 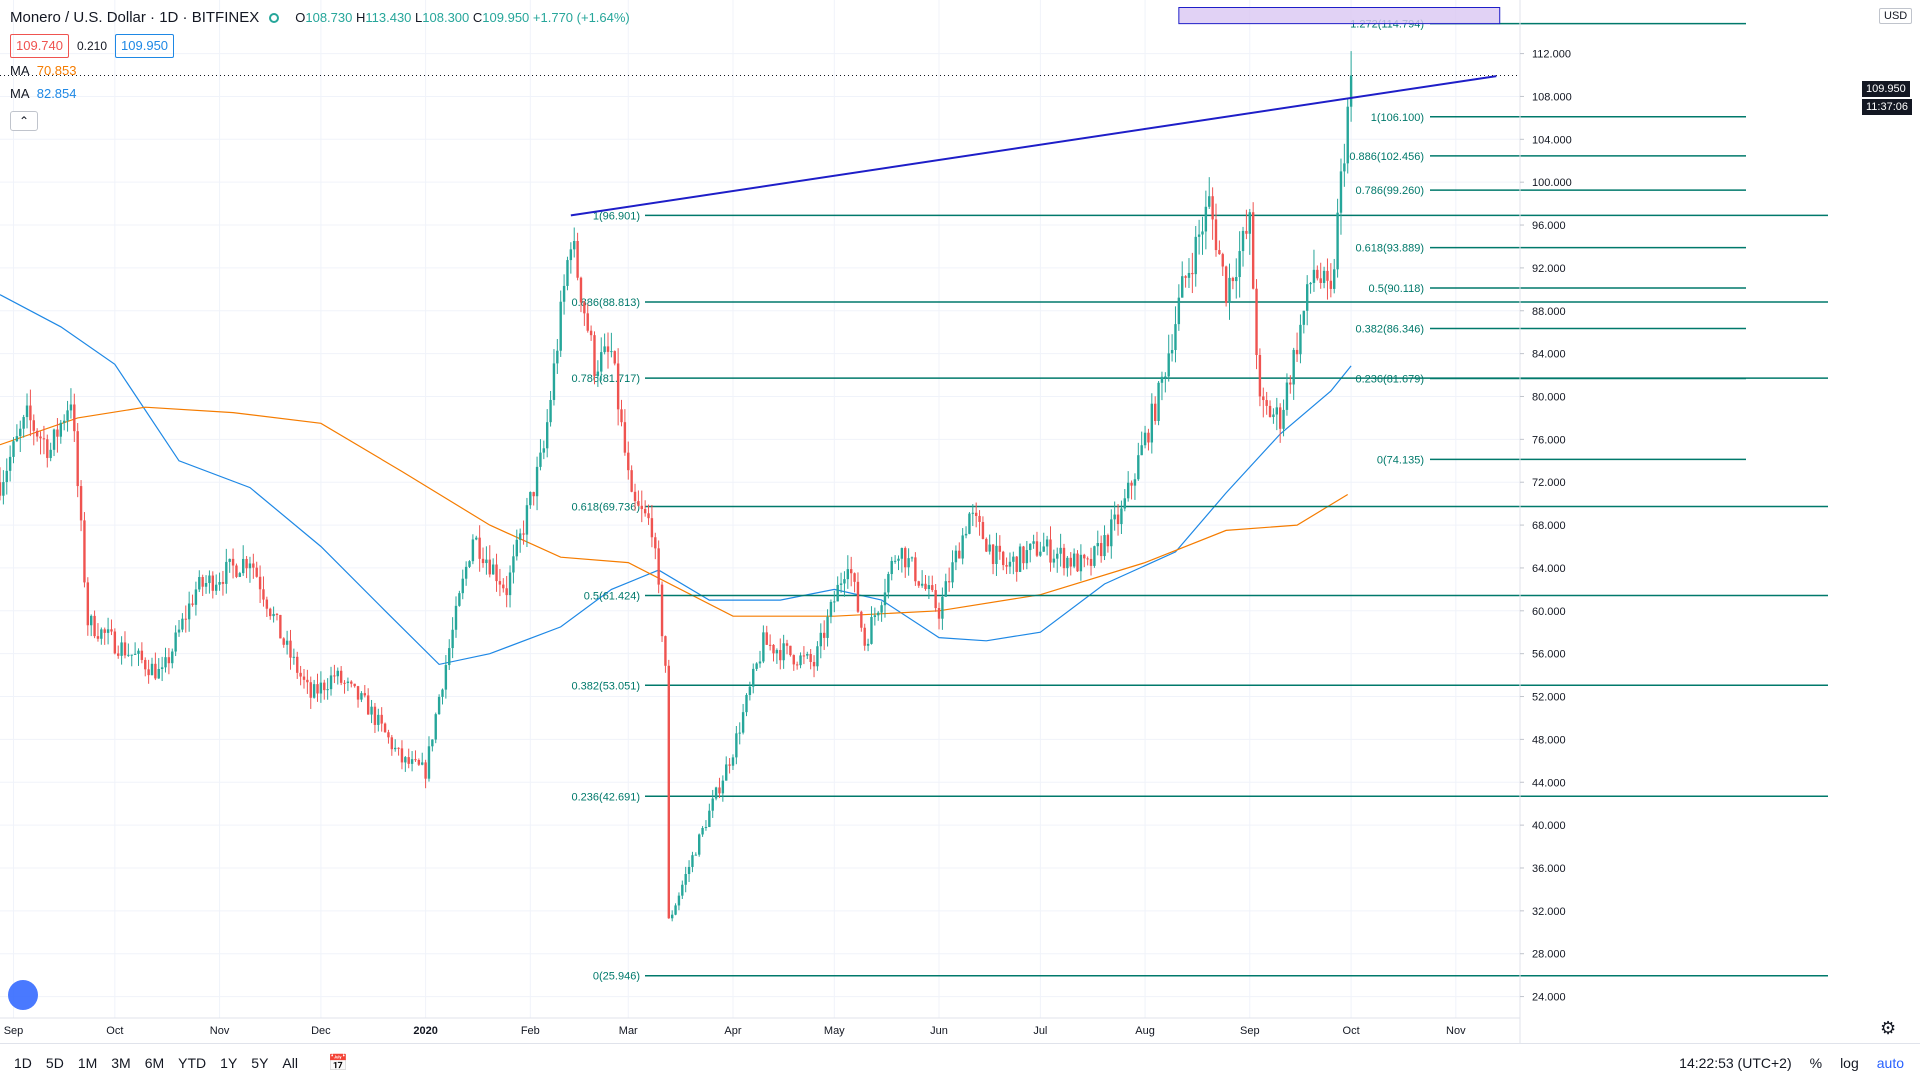 What do you see at coordinates (229, 1062) in the screenshot?
I see `timeframe-1y: 1Y` at bounding box center [229, 1062].